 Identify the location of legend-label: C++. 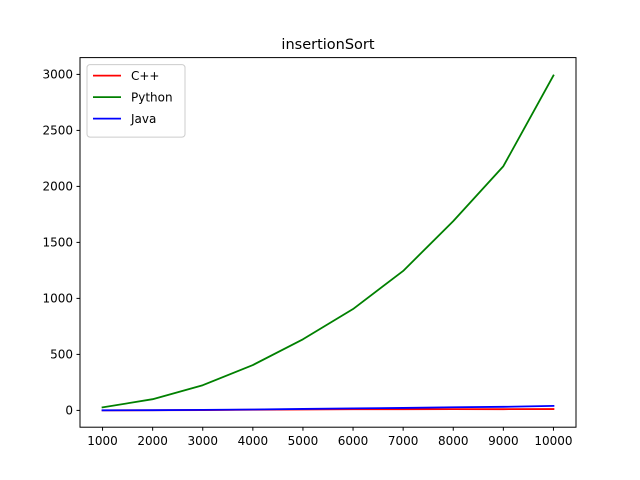
(145, 76).